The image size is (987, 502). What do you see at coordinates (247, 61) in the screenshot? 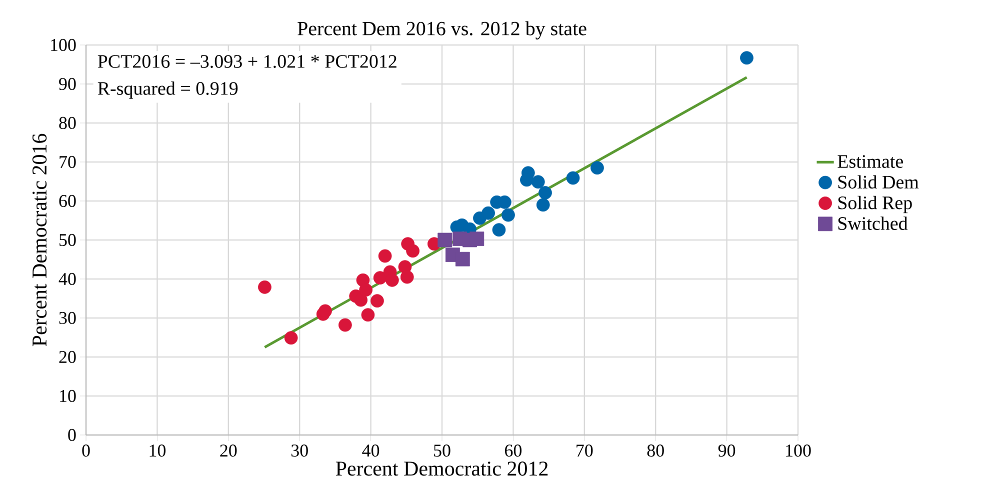
I see `annotation: PCT2016 = –3.093 + 1.021 * PCT2012` at bounding box center [247, 61].